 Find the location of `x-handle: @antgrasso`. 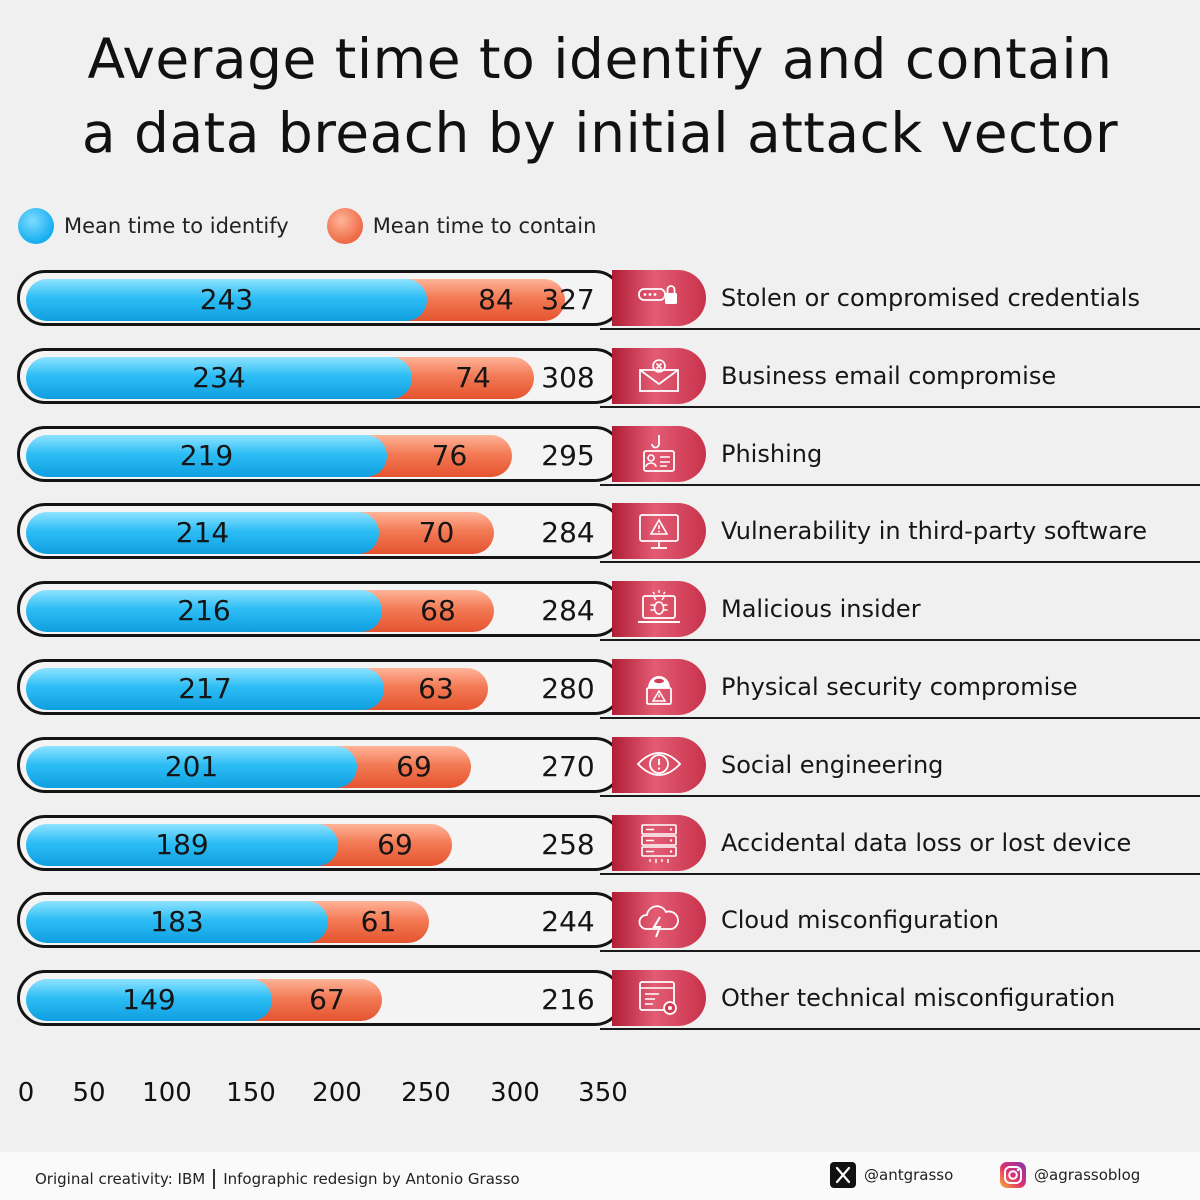

x-handle: @antgrasso is located at coordinates (909, 1175).